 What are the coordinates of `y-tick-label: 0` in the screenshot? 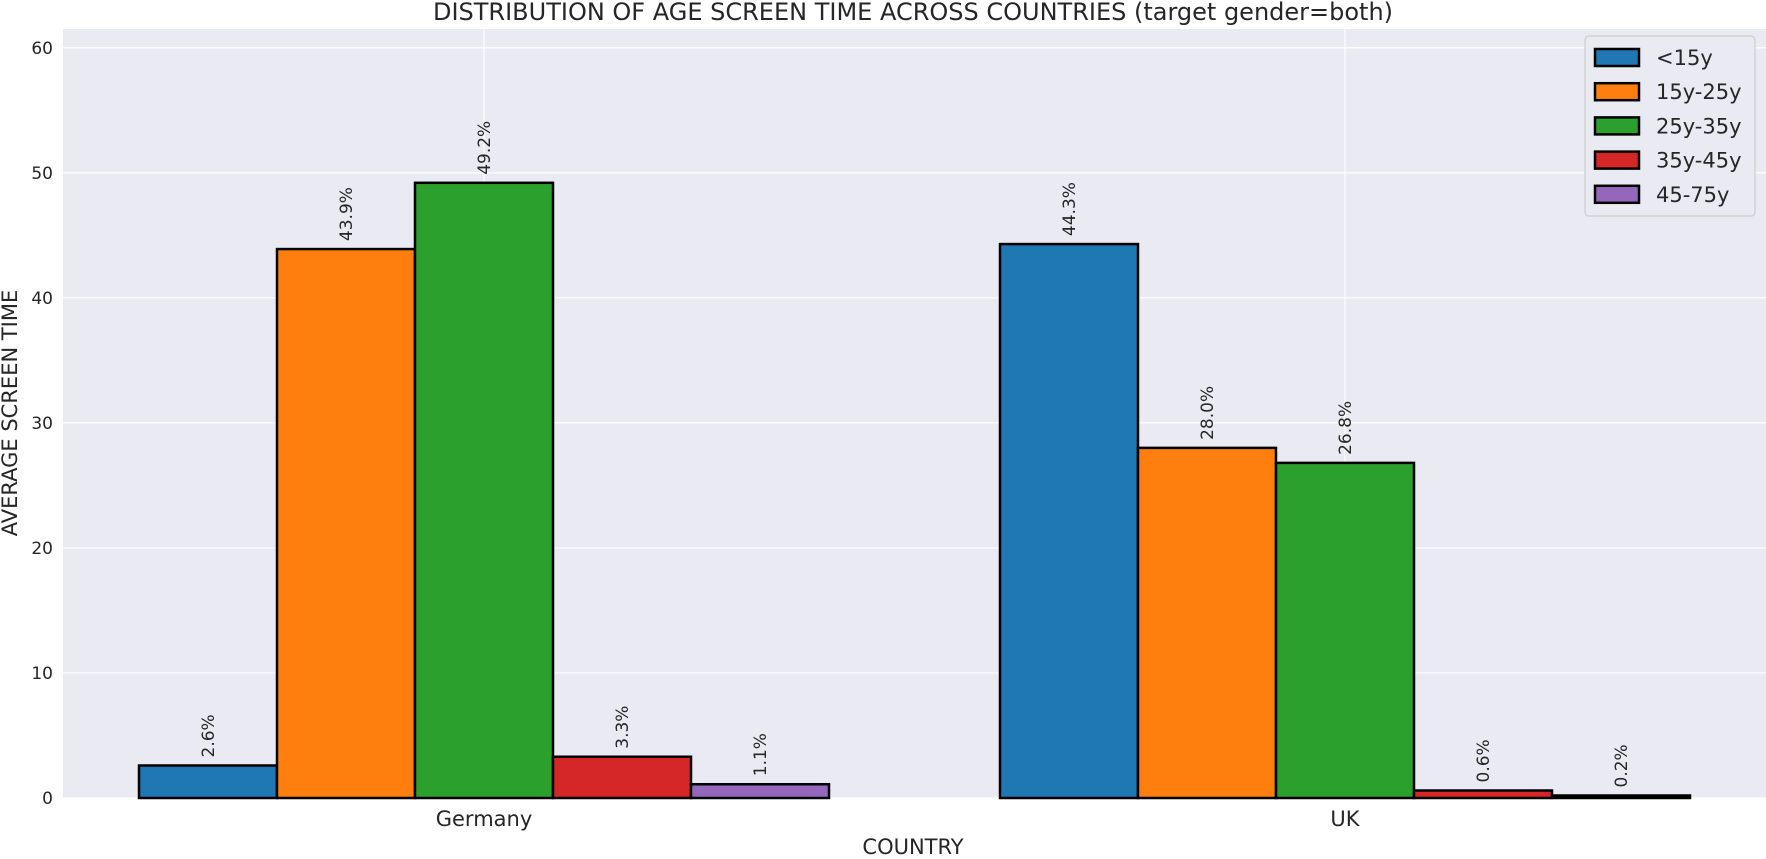 It's located at (47, 799).